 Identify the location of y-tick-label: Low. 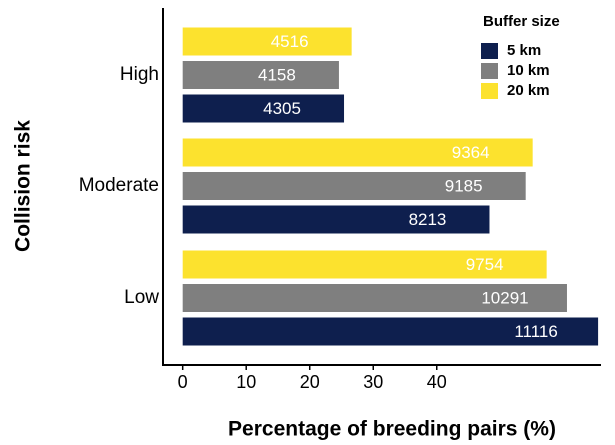
(141, 297).